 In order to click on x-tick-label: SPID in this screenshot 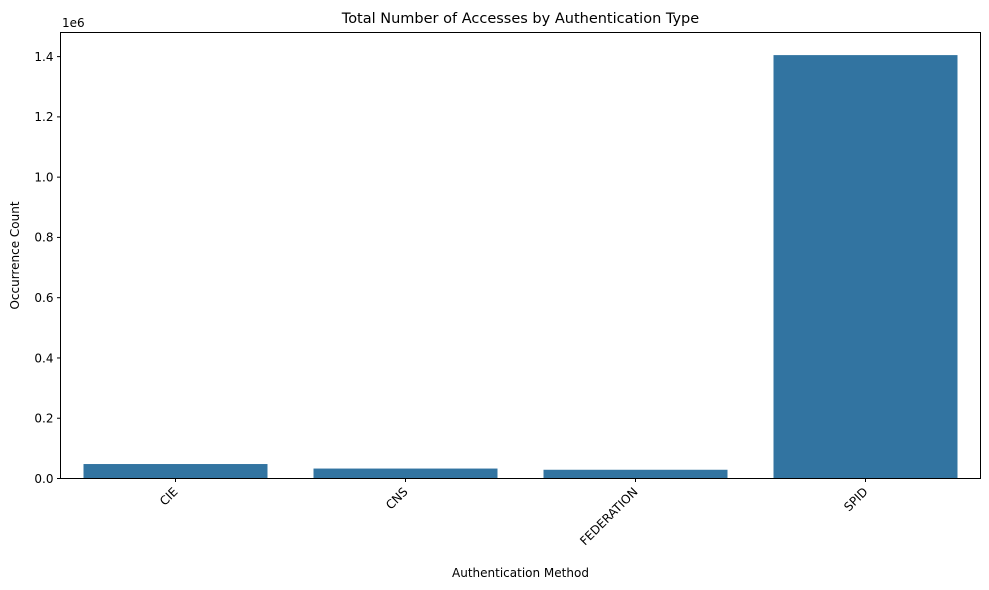, I will do `click(855, 499)`.